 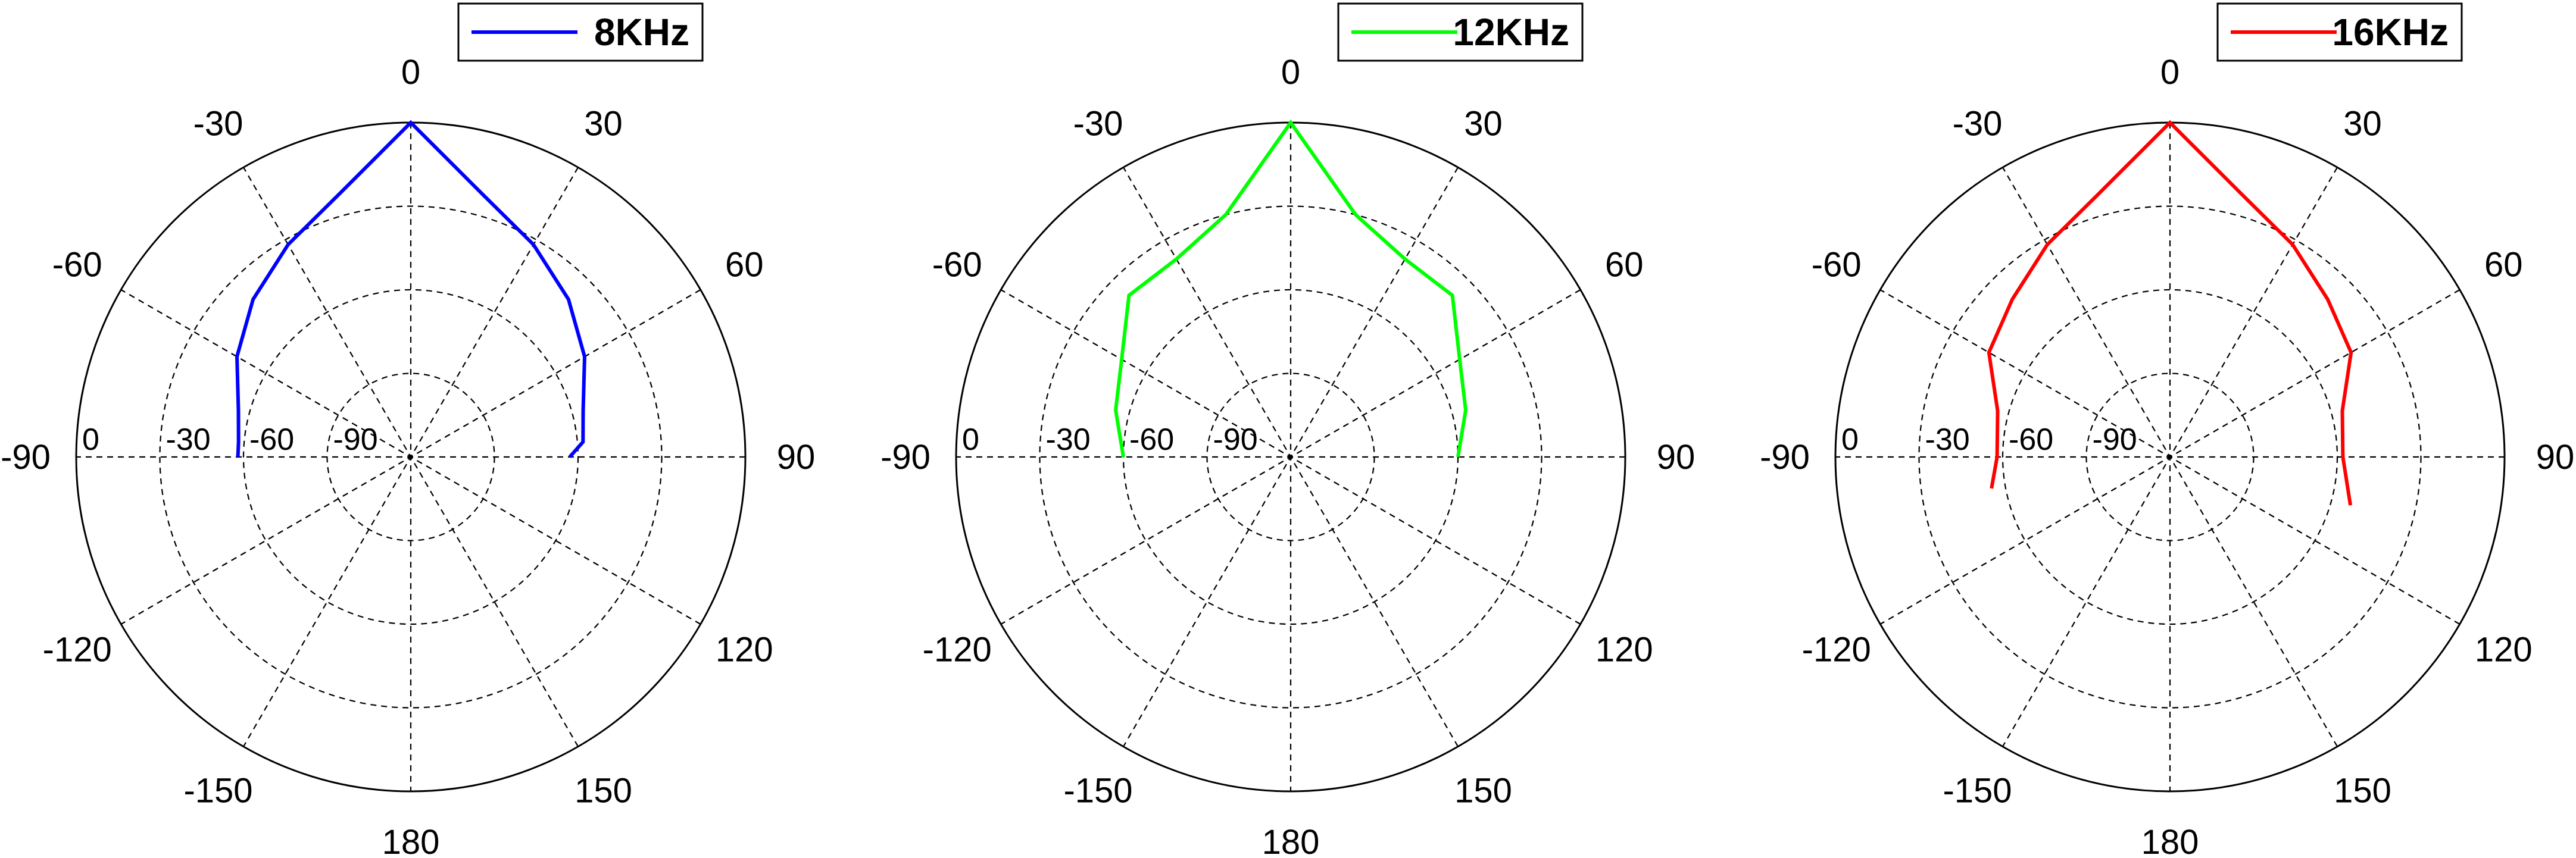 I want to click on legend-label: 8KHz, so click(x=641, y=32).